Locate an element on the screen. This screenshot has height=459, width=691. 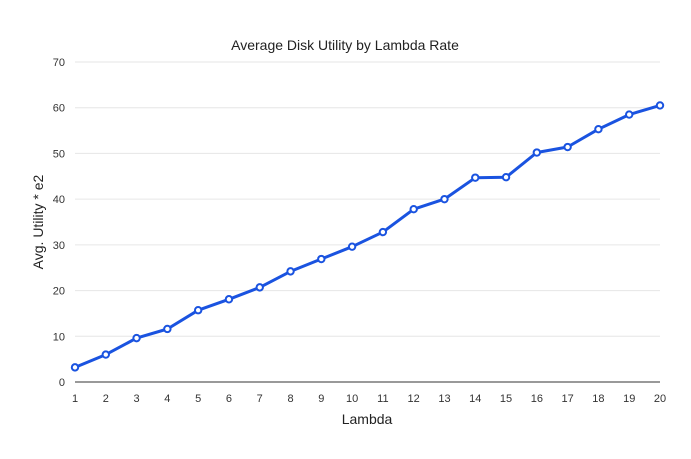
x-tick-label: 18 is located at coordinates (598, 399).